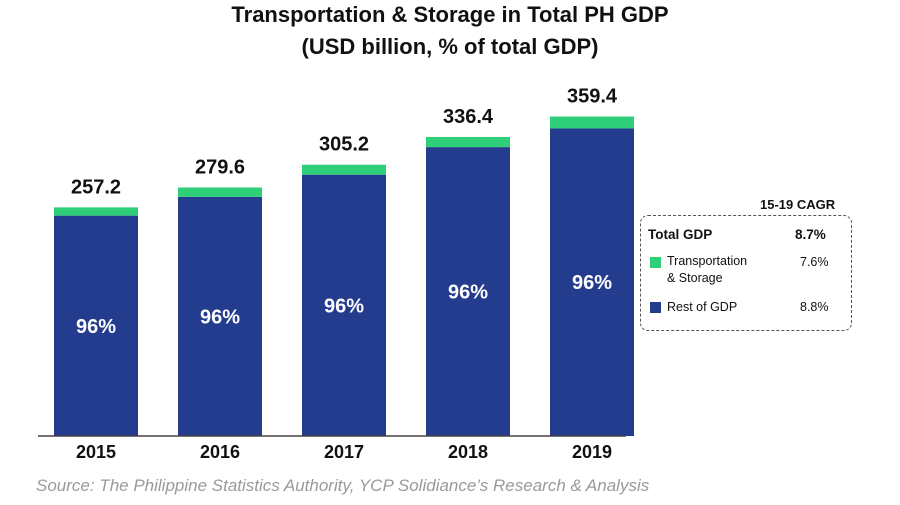 This screenshot has height=505, width=900. What do you see at coordinates (814, 262) in the screenshot?
I see `legend-value-transport: 7.6%` at bounding box center [814, 262].